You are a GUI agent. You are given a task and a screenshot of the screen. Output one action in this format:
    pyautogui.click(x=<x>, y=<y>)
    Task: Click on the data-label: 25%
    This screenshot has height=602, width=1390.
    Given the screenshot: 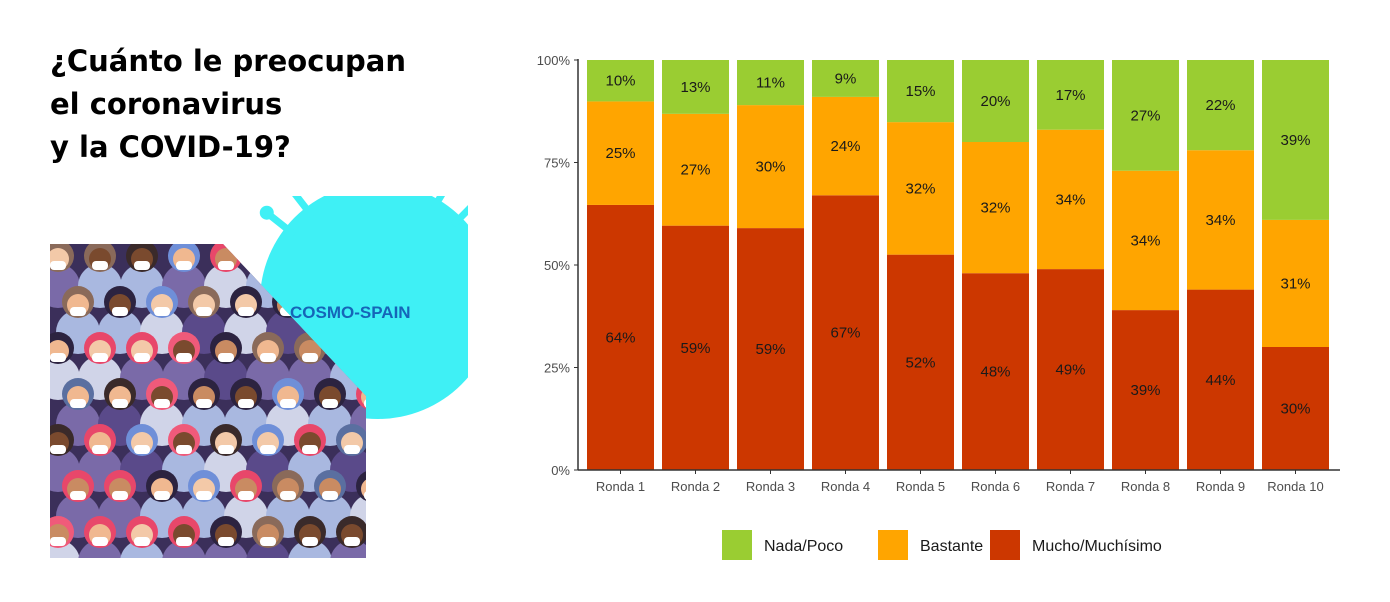 What is the action you would take?
    pyautogui.click(x=620, y=153)
    